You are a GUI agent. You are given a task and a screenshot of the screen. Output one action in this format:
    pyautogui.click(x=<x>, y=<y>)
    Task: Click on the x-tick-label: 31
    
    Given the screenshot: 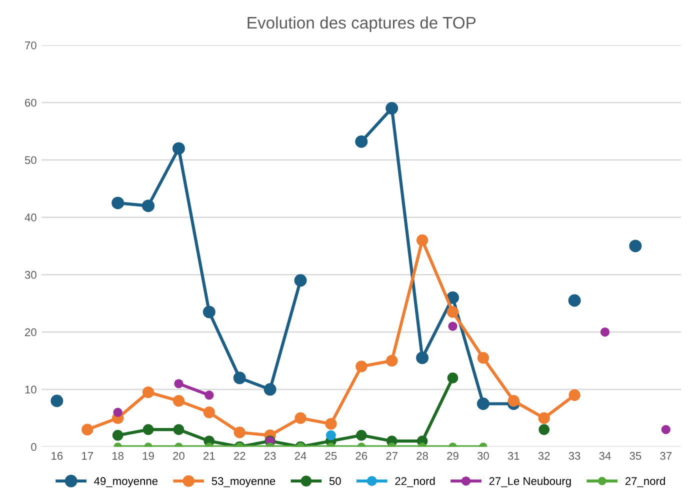 What is the action you would take?
    pyautogui.click(x=514, y=456)
    